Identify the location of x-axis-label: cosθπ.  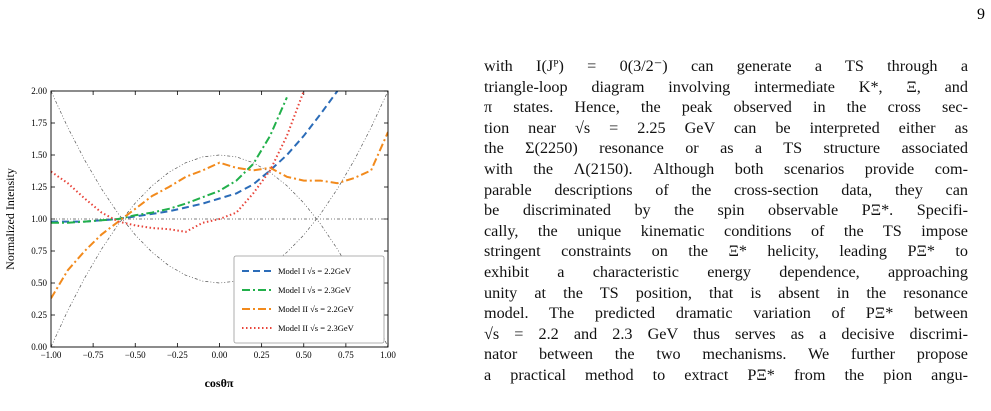
(219, 383).